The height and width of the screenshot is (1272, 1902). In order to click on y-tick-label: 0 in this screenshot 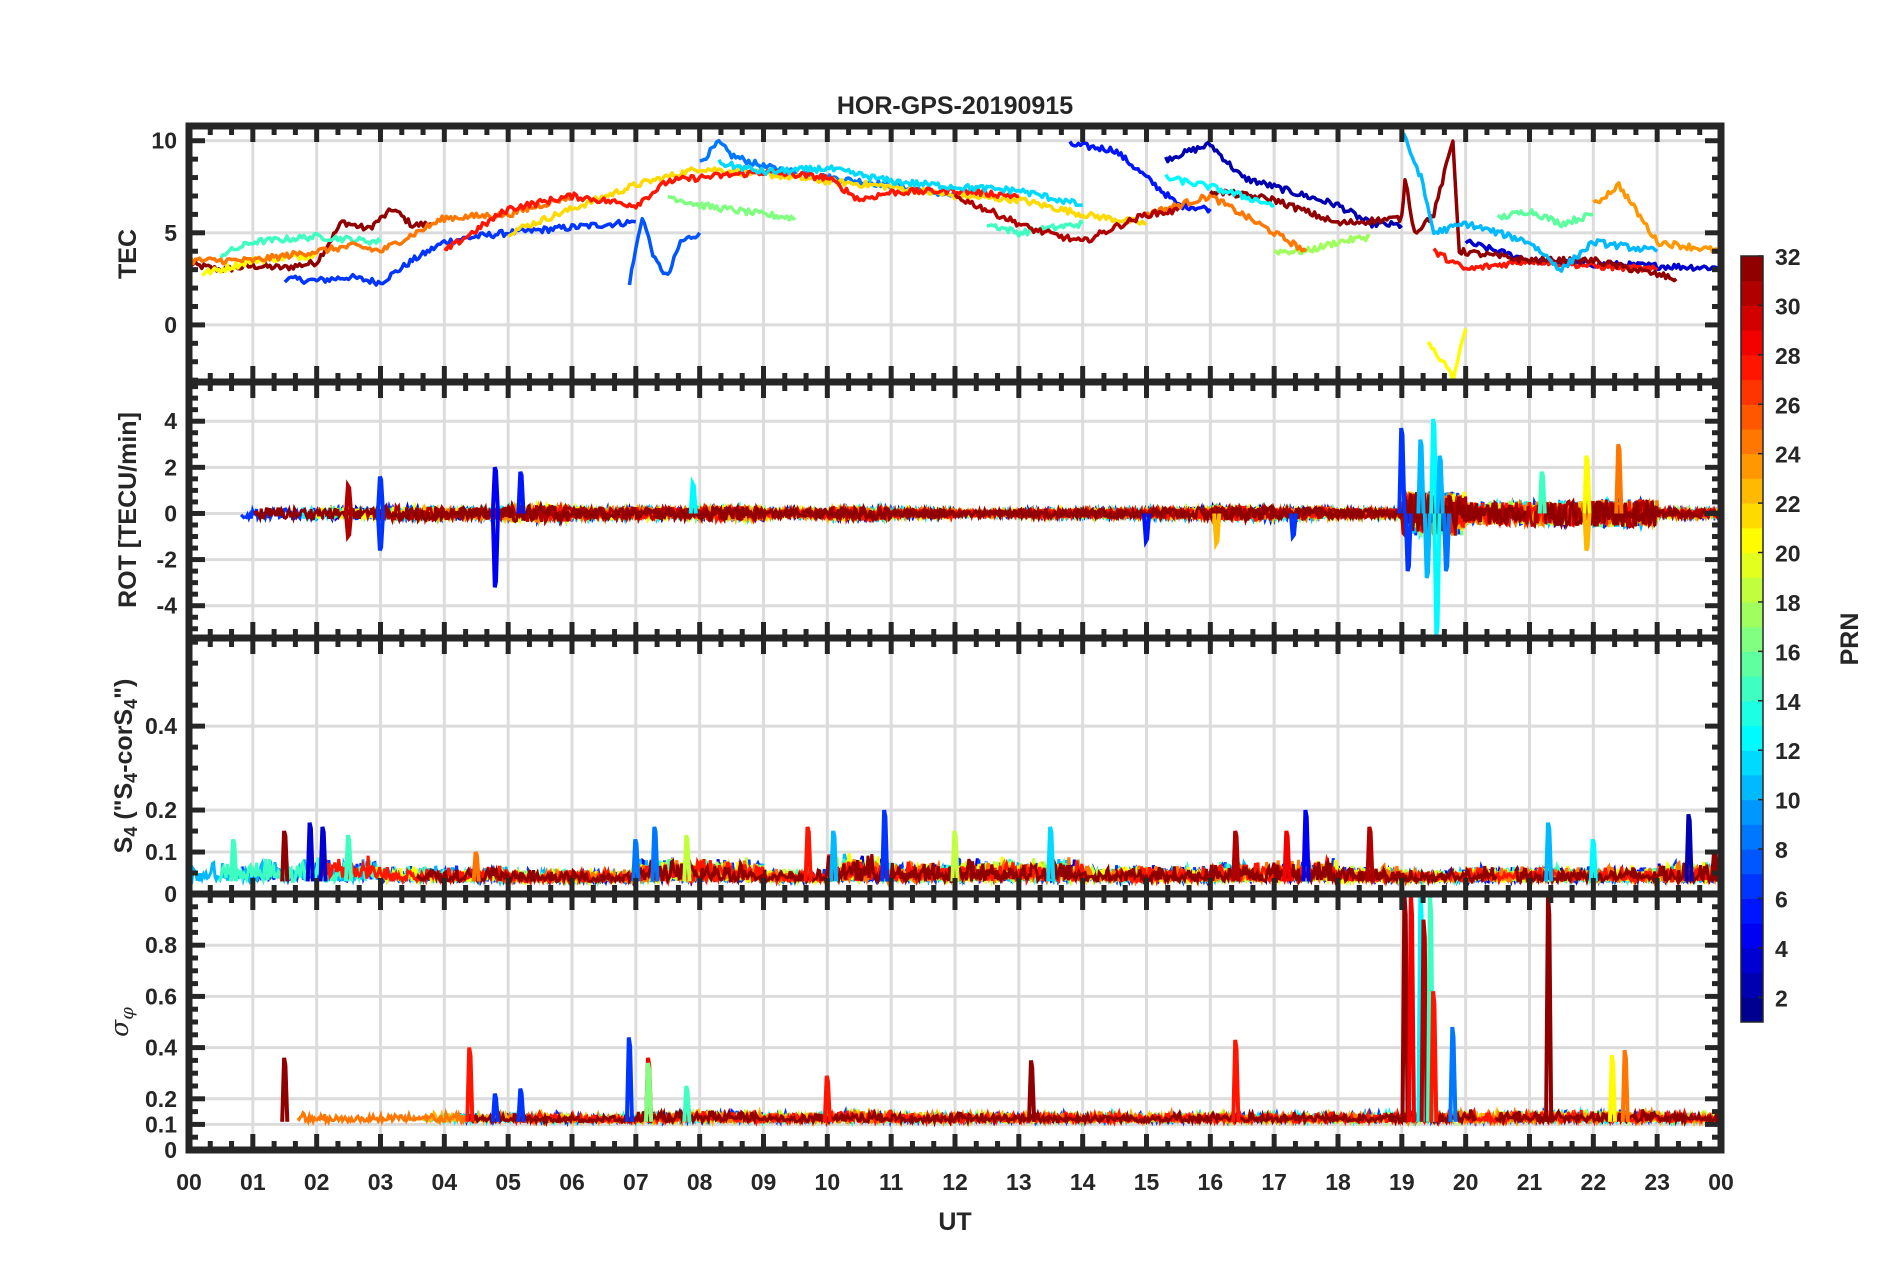, I will do `click(170, 513)`.